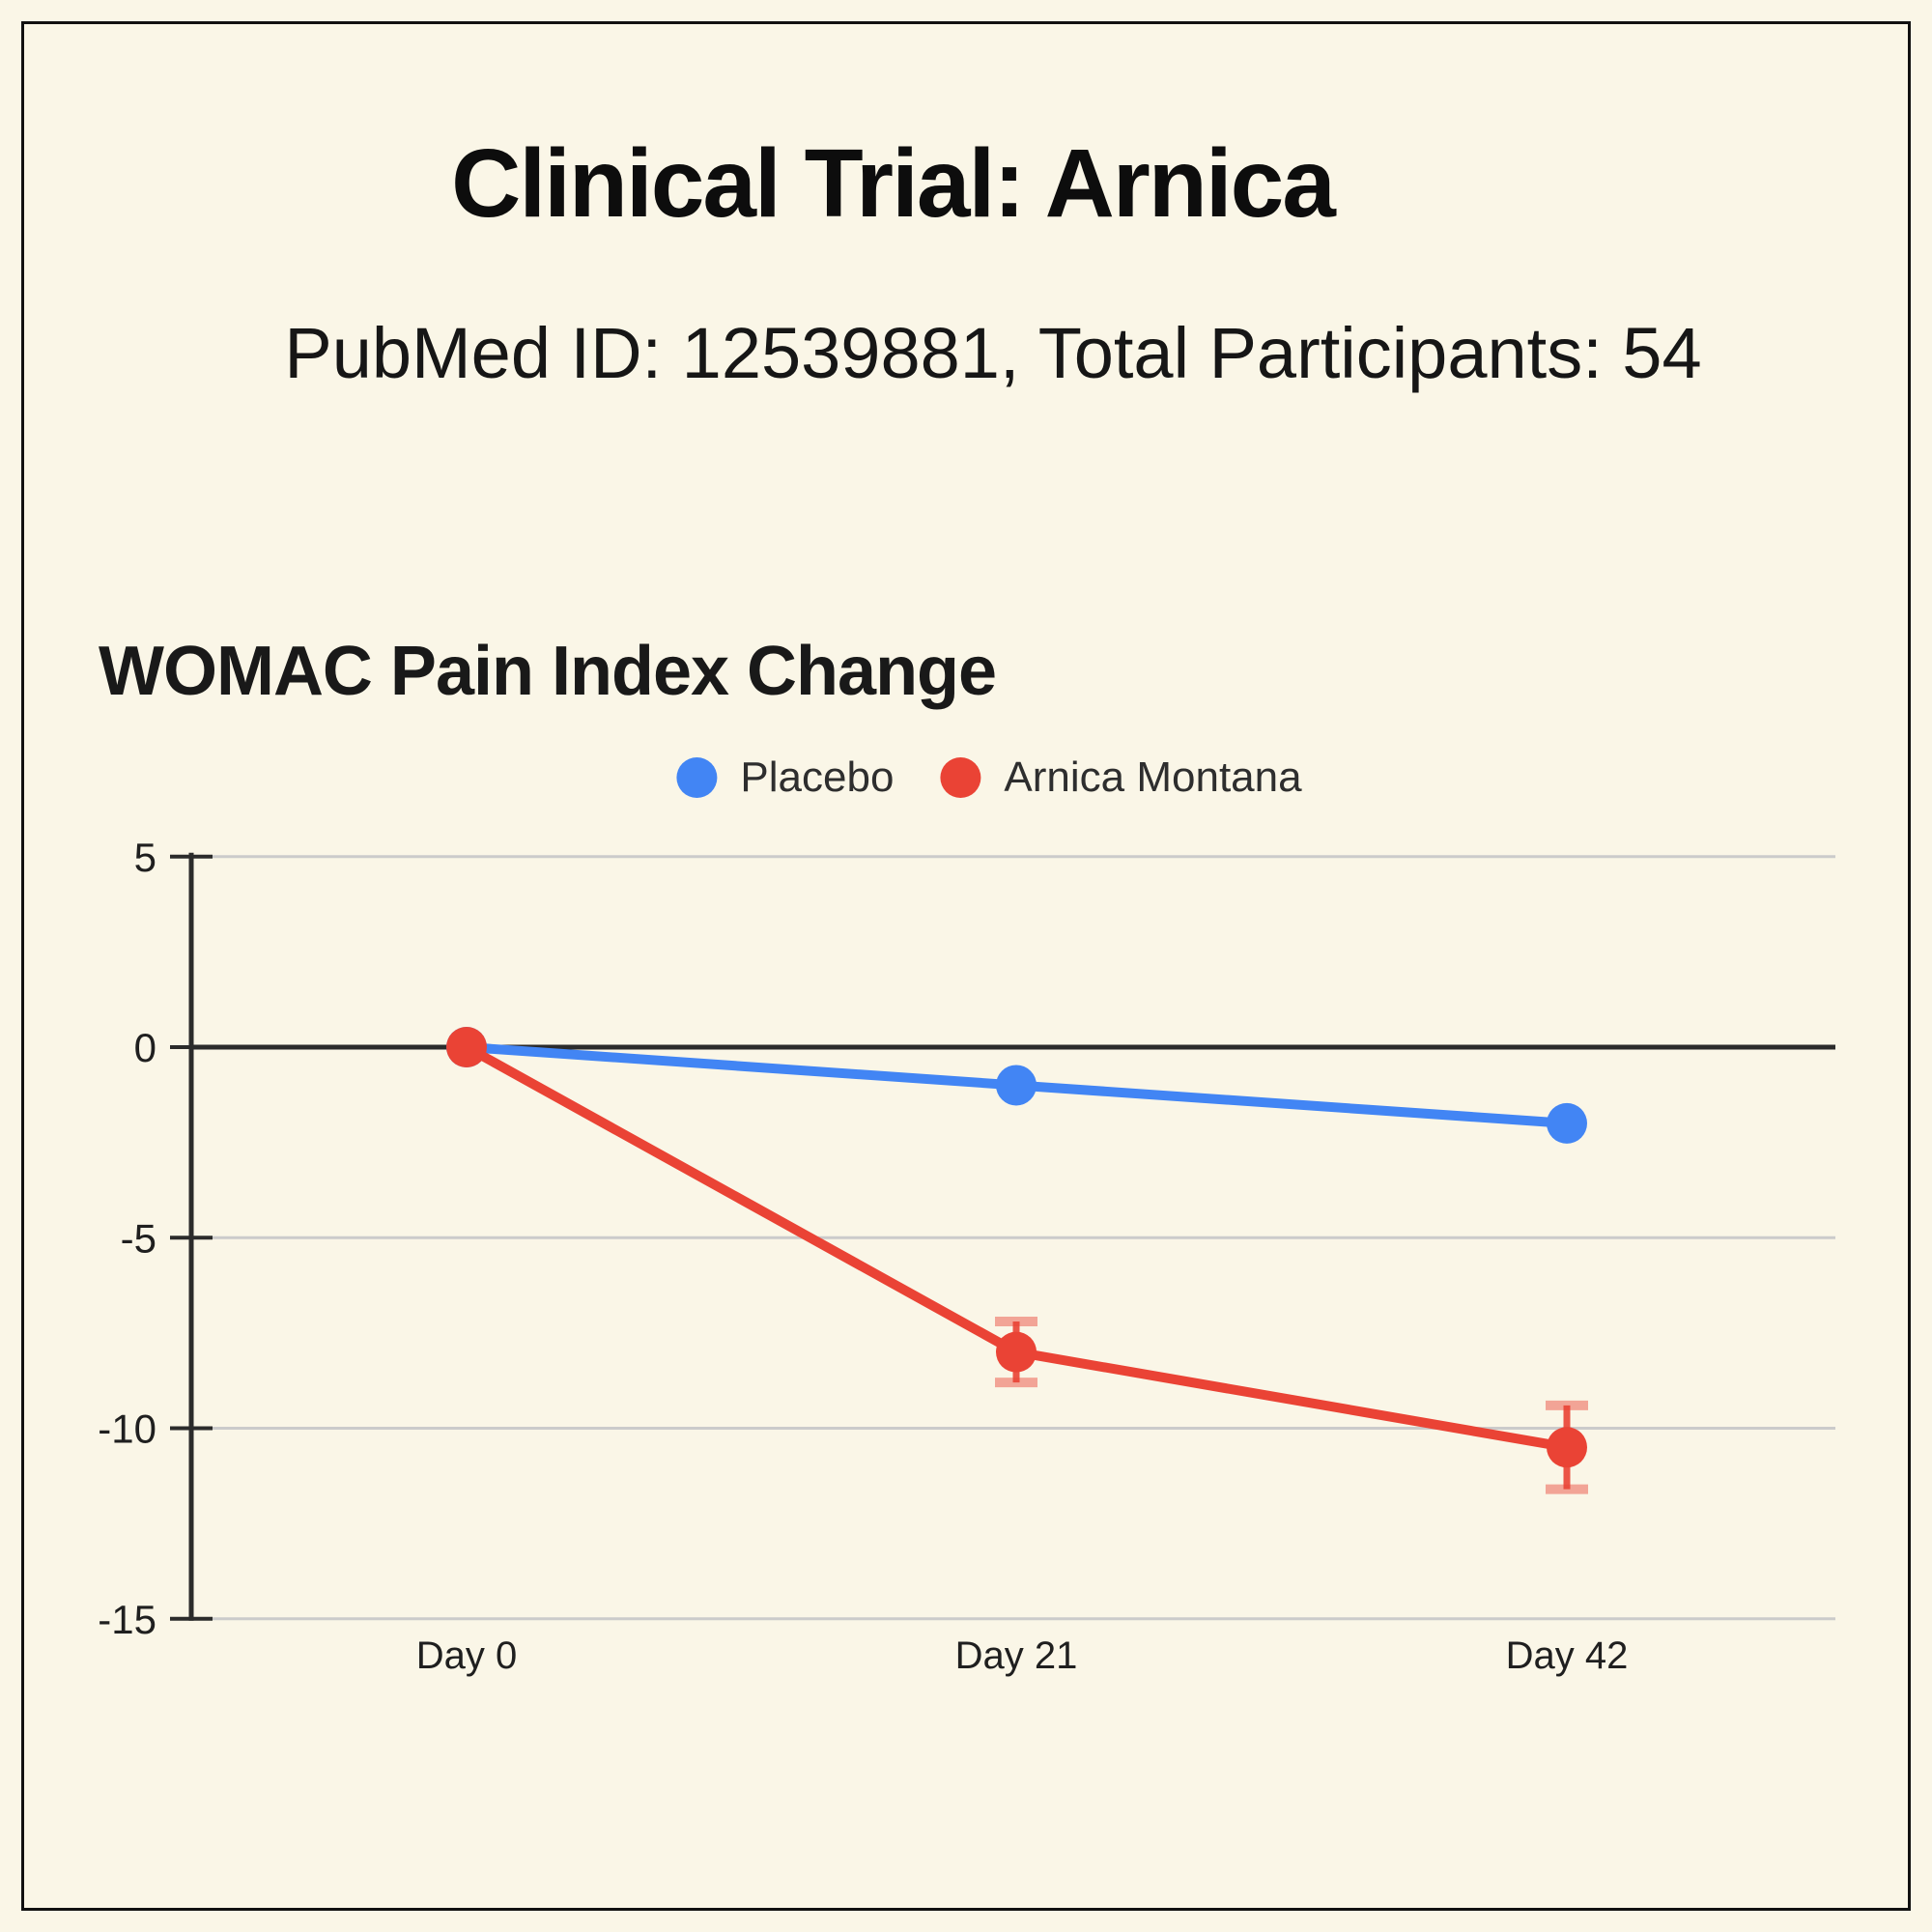 The width and height of the screenshot is (1932, 1932). I want to click on y-tick-label: 0, so click(145, 1047).